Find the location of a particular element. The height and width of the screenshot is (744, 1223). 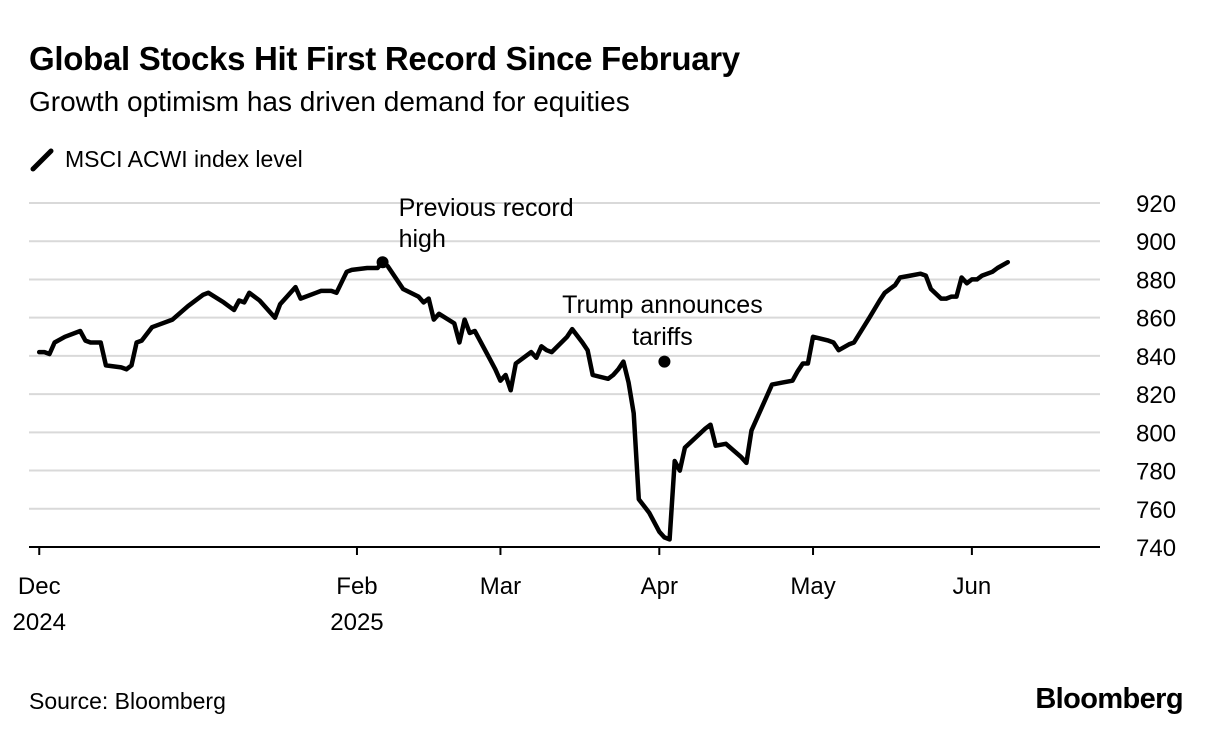

annotation-label: Trump announces is located at coordinates (662, 305).